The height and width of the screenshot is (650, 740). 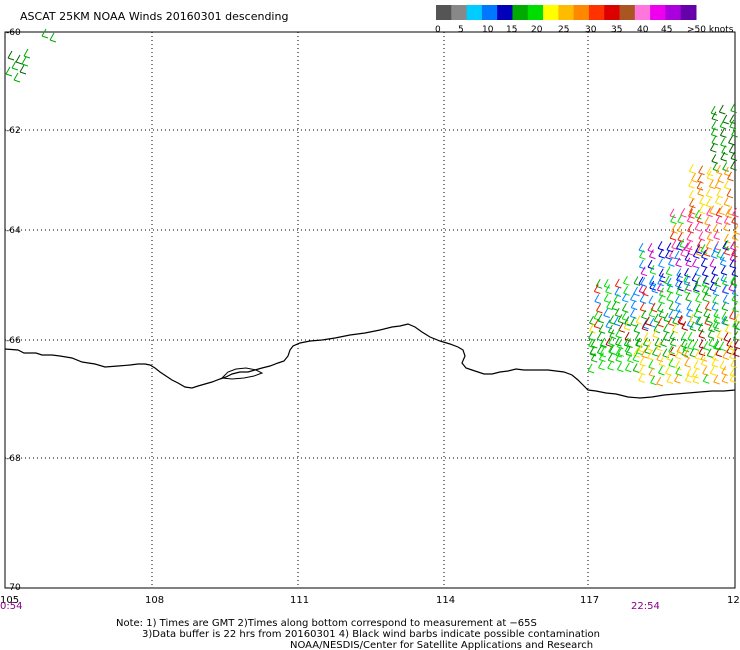 What do you see at coordinates (13, 459) in the screenshot?
I see `lat-label-68: -68` at bounding box center [13, 459].